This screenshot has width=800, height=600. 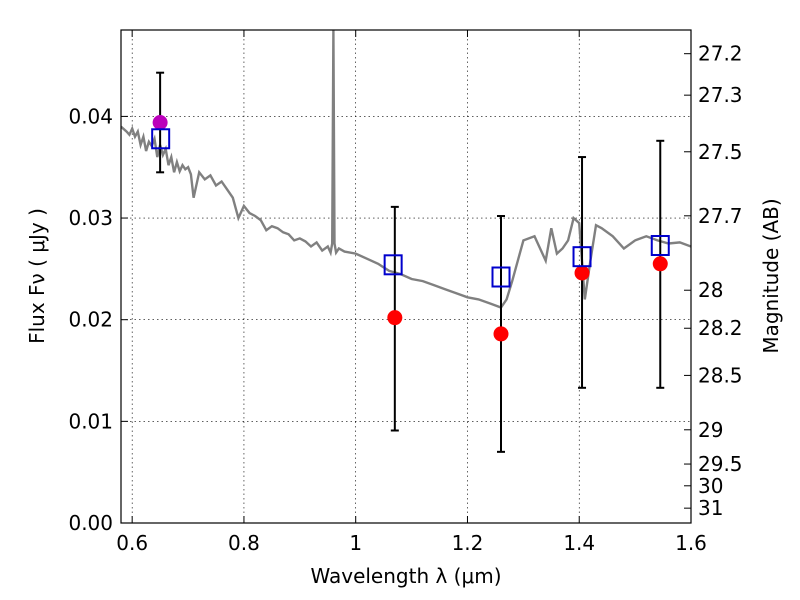 What do you see at coordinates (710, 290) in the screenshot?
I see `magnitude-tick-label: 28` at bounding box center [710, 290].